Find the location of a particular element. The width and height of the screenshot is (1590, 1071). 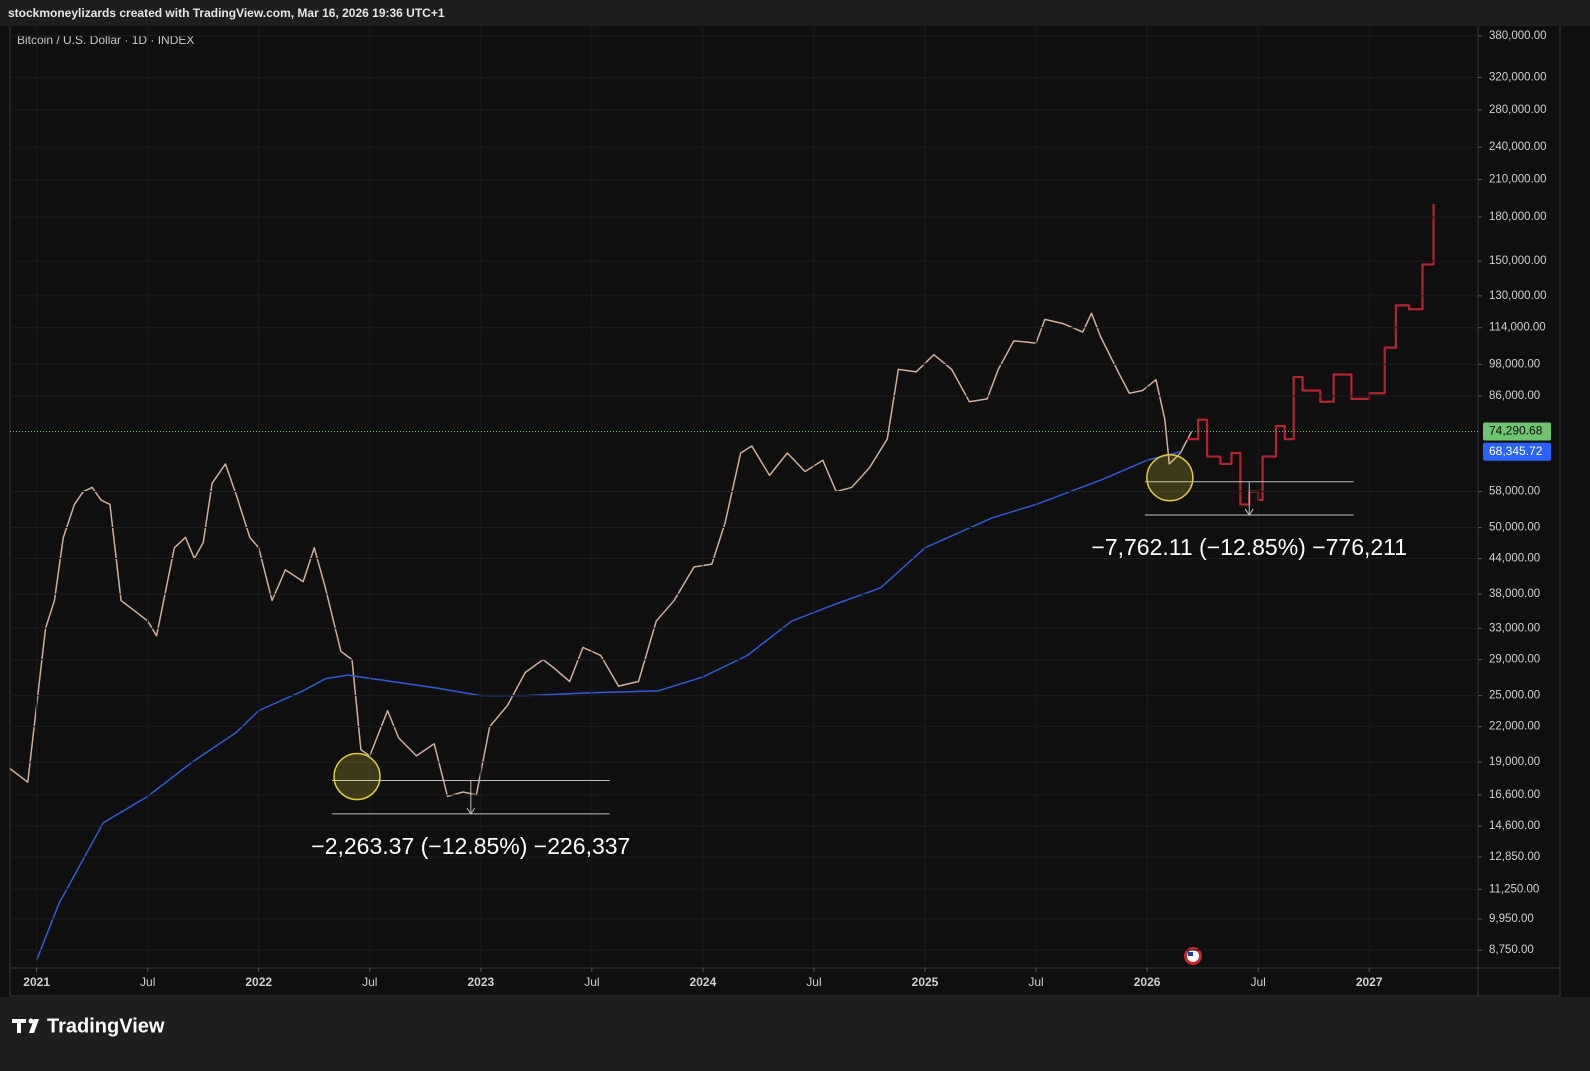

y-tick-label: 25,000.00 is located at coordinates (1514, 696).